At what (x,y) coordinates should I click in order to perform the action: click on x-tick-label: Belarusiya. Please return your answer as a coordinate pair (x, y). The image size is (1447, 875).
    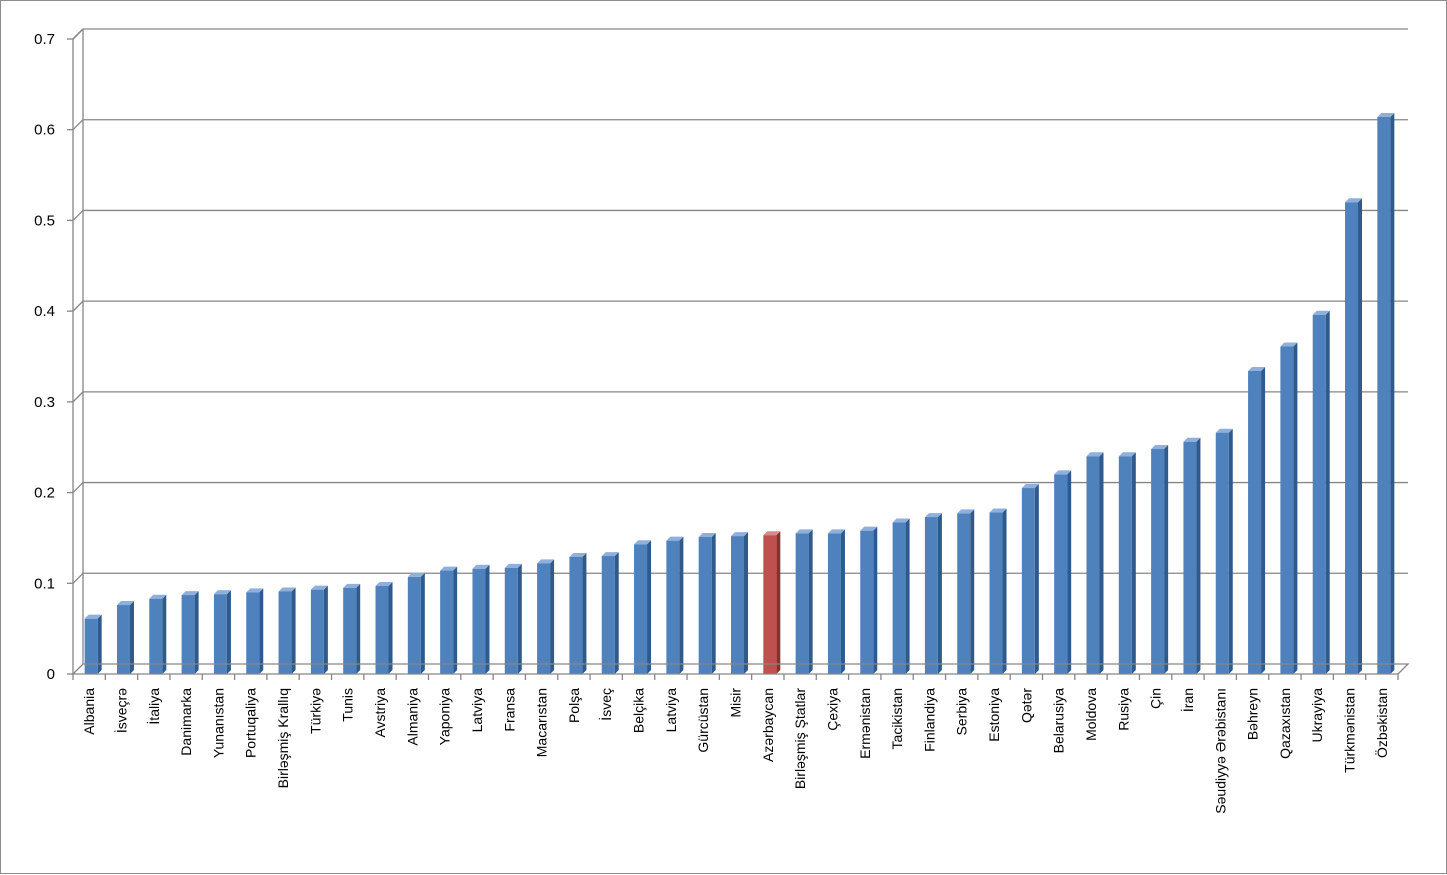
    Looking at the image, I should click on (1059, 721).